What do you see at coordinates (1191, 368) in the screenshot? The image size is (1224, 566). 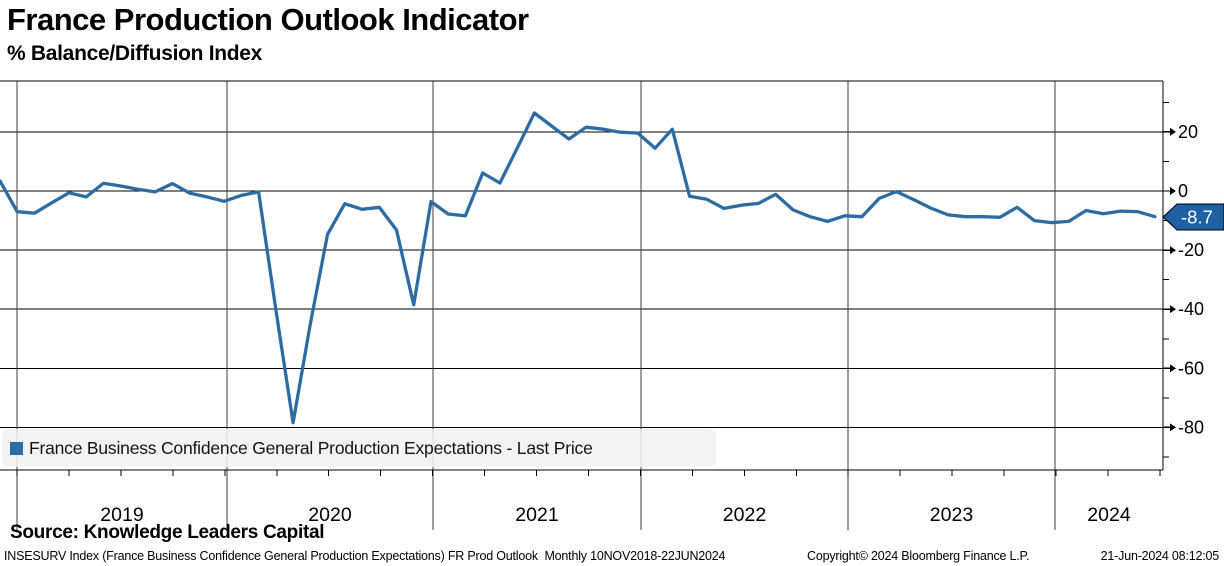 I see `y-axis-tick-label: -60` at bounding box center [1191, 368].